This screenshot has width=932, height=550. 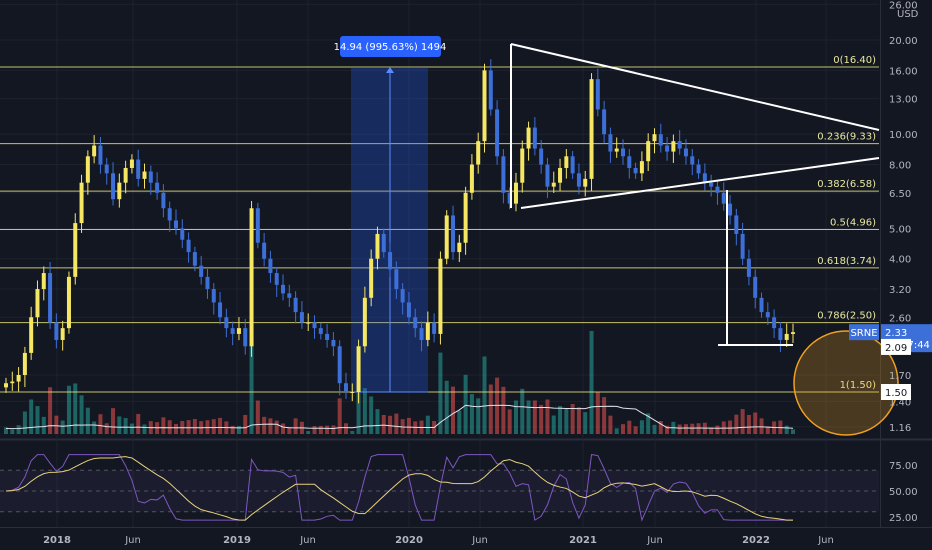 I want to click on y-tick-label: 1.40, so click(x=900, y=402).